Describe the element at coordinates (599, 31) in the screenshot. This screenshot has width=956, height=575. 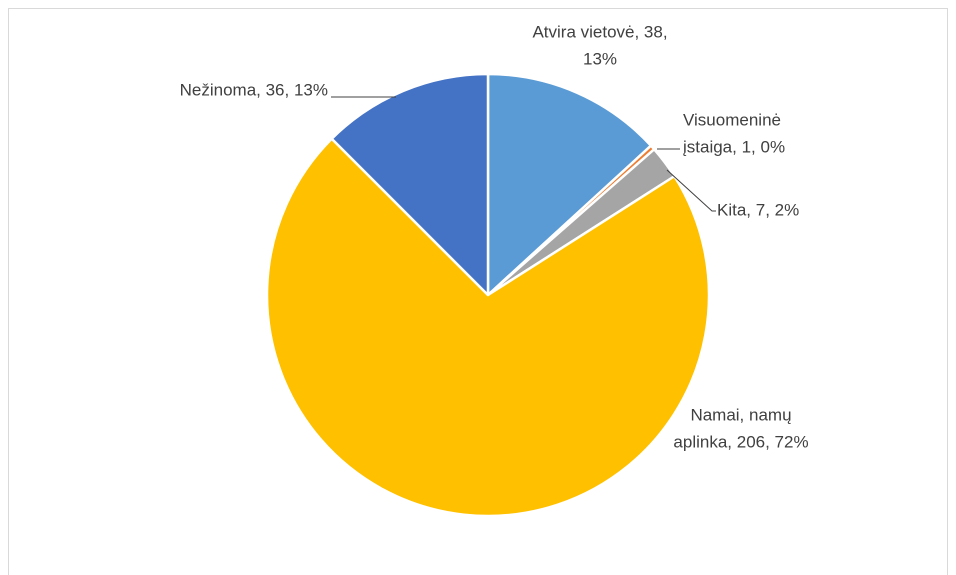
I see `data-label: Atvira vietovė, 38,` at that location.